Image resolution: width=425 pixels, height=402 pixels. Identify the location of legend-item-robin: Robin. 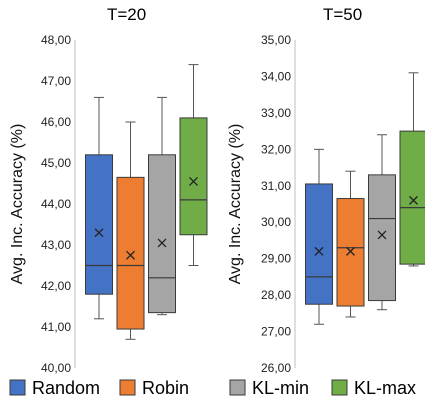
(154, 388).